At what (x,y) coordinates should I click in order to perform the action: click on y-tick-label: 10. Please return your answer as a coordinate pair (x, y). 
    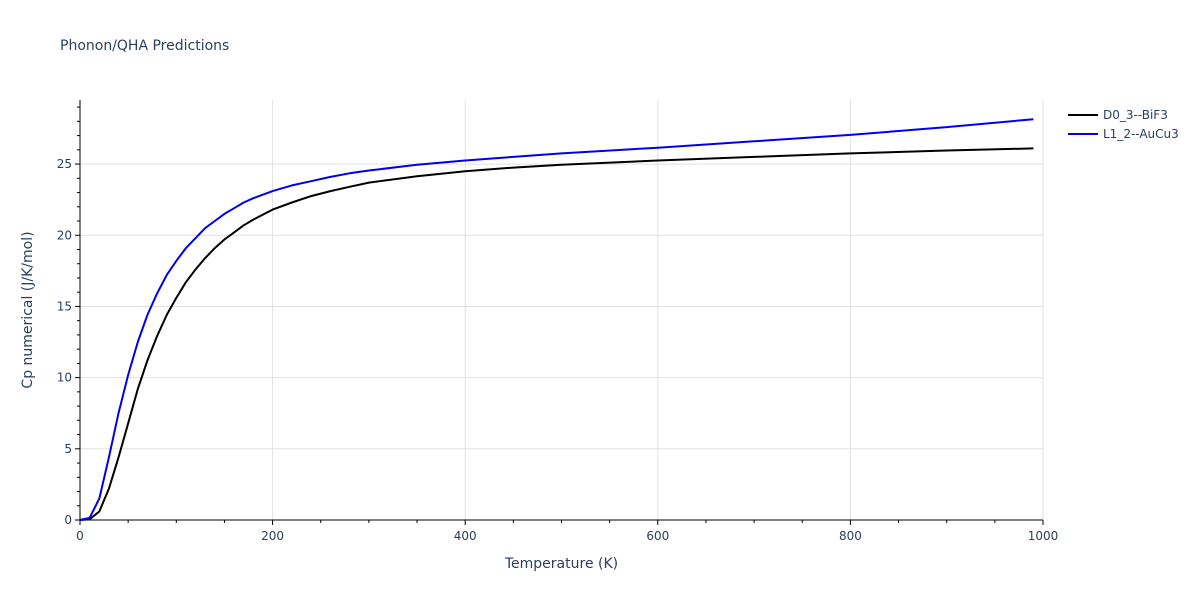
    Looking at the image, I should click on (64, 378).